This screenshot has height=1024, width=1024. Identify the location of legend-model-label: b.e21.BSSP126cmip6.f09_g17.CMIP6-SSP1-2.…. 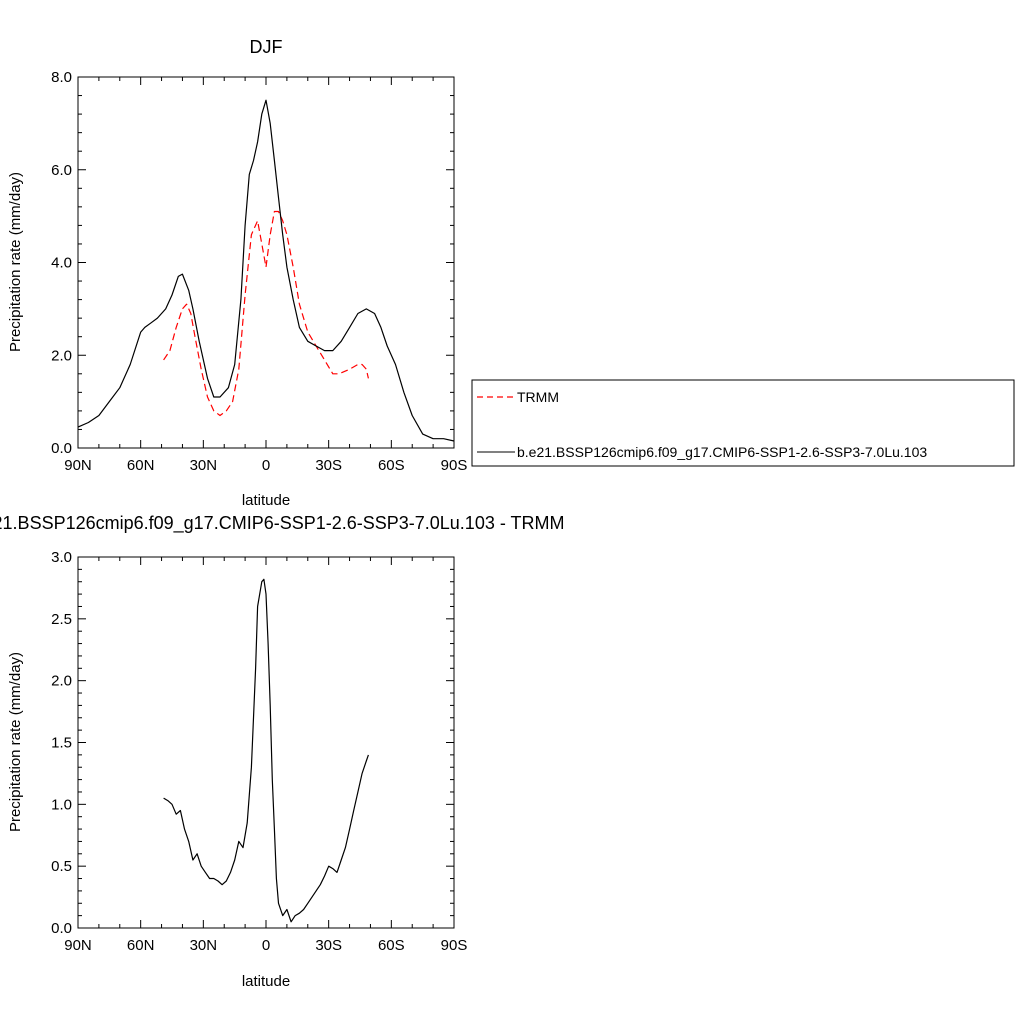
(722, 452).